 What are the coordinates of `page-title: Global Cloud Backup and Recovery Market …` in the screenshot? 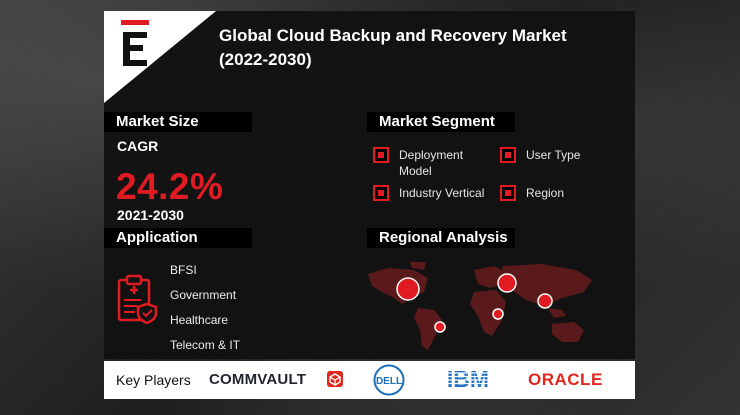 It's located at (393, 47).